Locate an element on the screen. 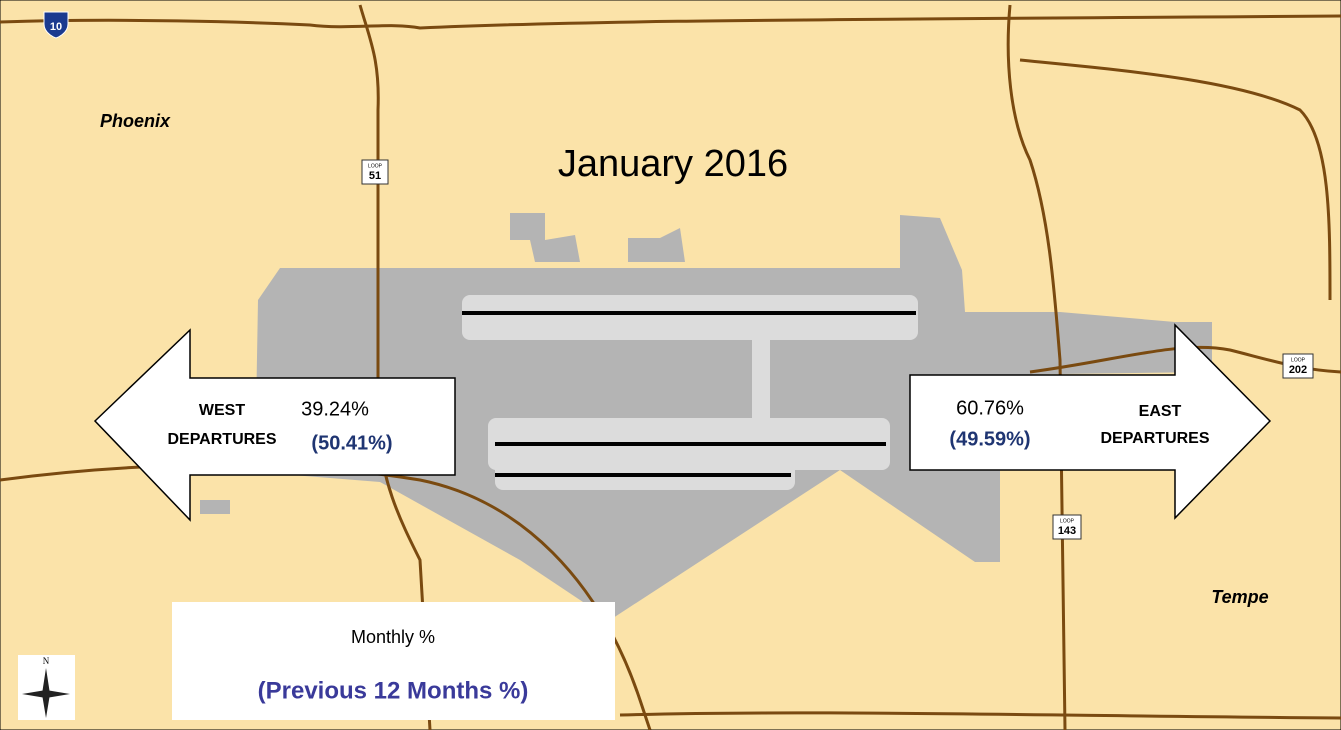 The height and width of the screenshot is (730, 1341). shield-number: 51 is located at coordinates (375, 176).